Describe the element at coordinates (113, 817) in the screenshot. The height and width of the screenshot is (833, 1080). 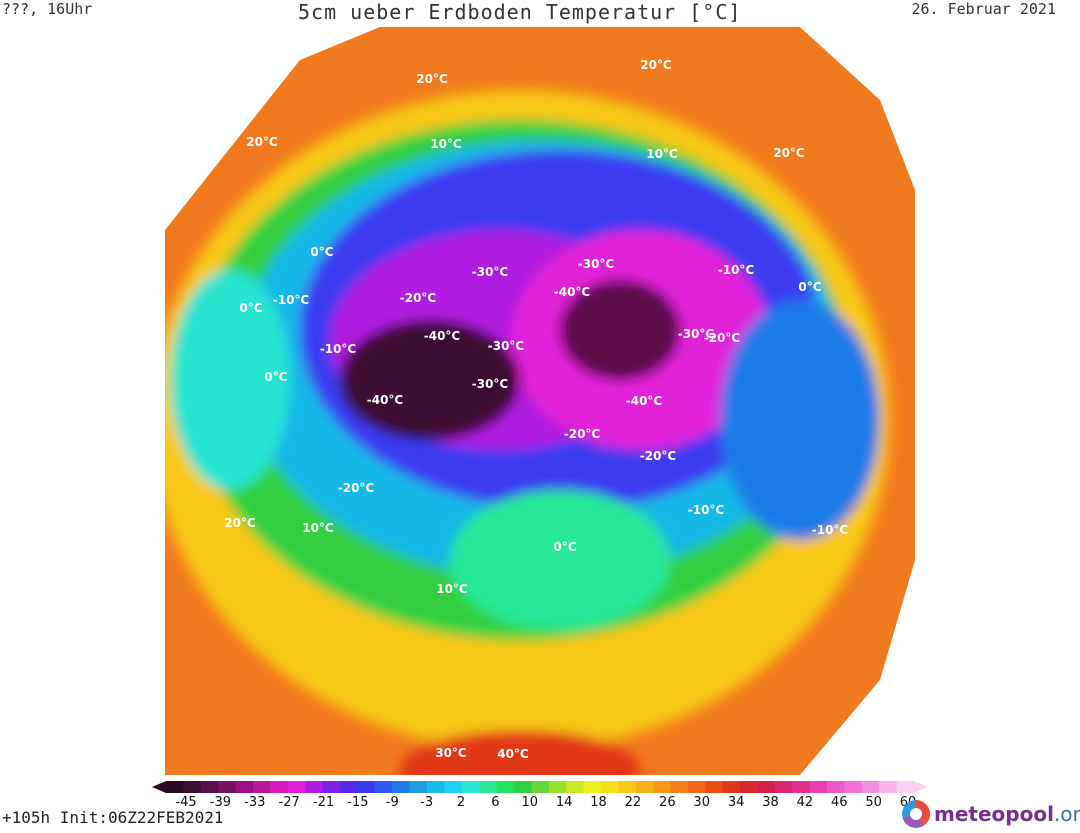
I see `forecast-run-info: +105h Init:06Z22FEB2021` at that location.